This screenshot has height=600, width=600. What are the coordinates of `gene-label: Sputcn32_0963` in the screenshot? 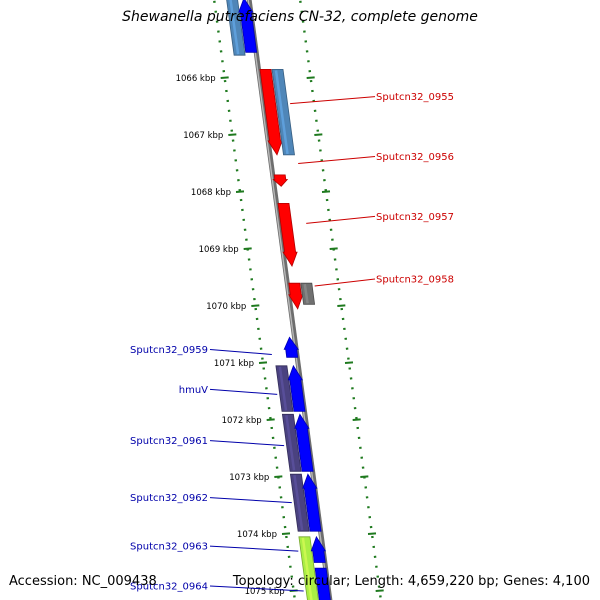 It's located at (169, 547).